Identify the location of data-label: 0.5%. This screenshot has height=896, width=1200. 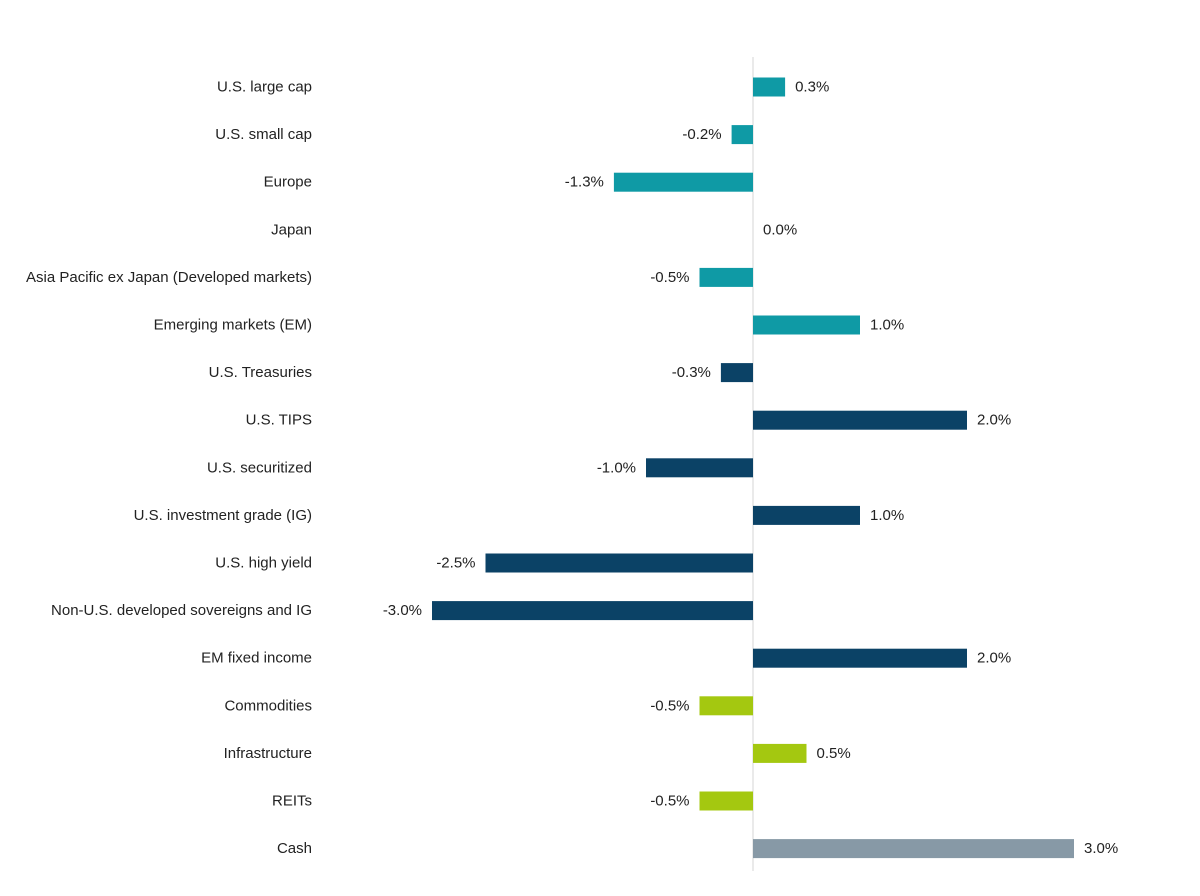
(834, 753).